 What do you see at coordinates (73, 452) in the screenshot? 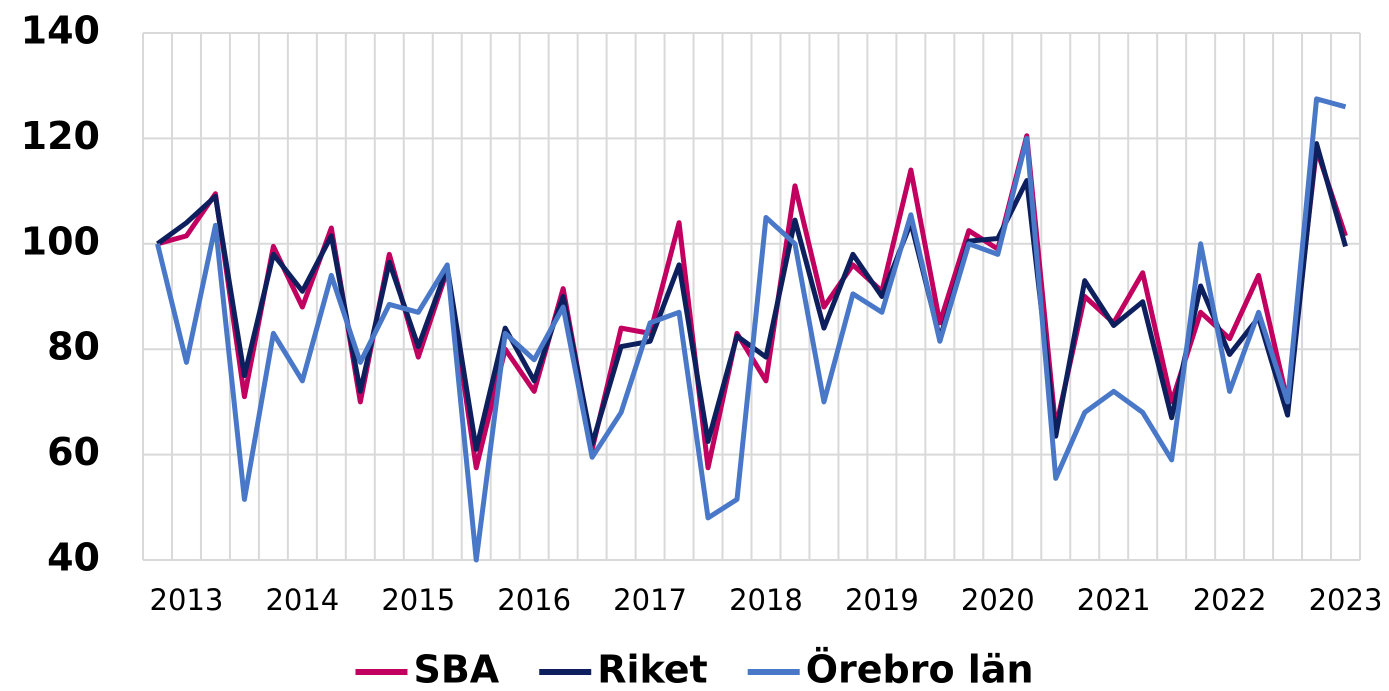
I see `y-tick-label: 60` at bounding box center [73, 452].